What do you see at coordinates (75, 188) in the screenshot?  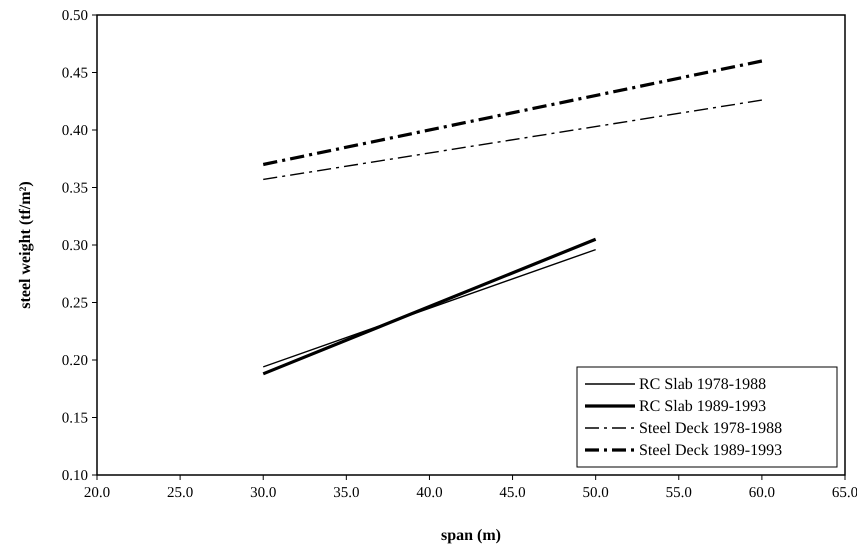 I see `y-tick-label: 0.35` at bounding box center [75, 188].